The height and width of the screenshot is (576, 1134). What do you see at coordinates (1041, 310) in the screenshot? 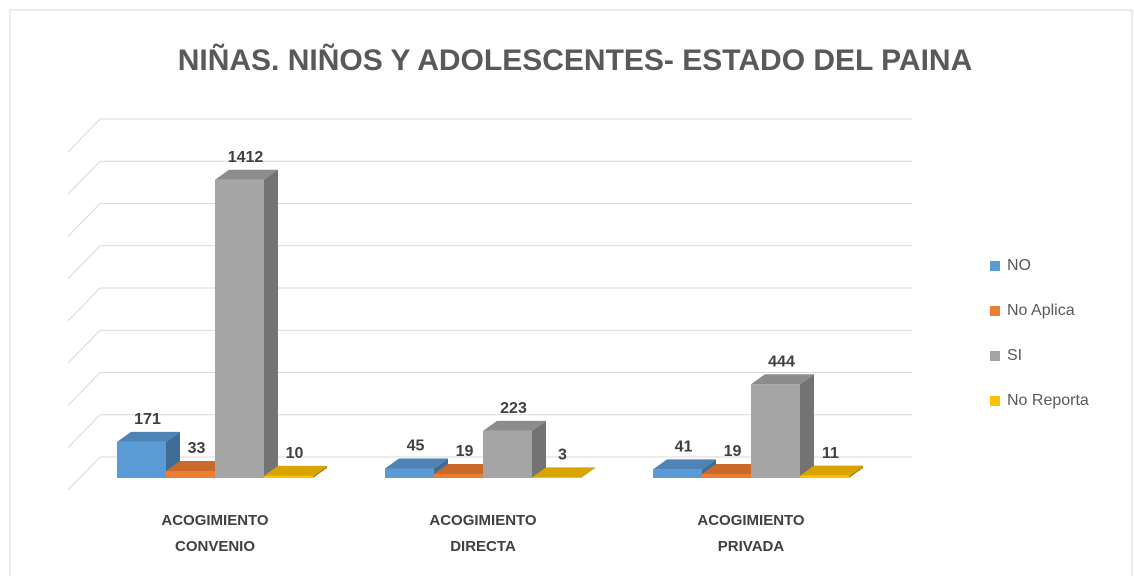
I see `legend-label: No Aplica` at bounding box center [1041, 310].